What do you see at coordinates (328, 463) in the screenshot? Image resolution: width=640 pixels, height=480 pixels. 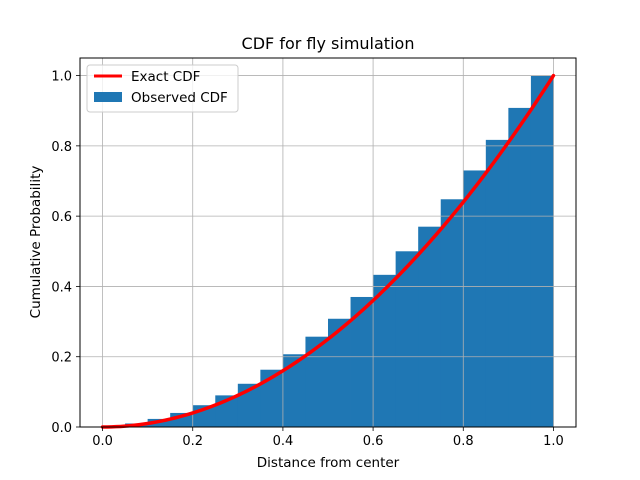 I see `x-axis-label: Distance from center` at bounding box center [328, 463].